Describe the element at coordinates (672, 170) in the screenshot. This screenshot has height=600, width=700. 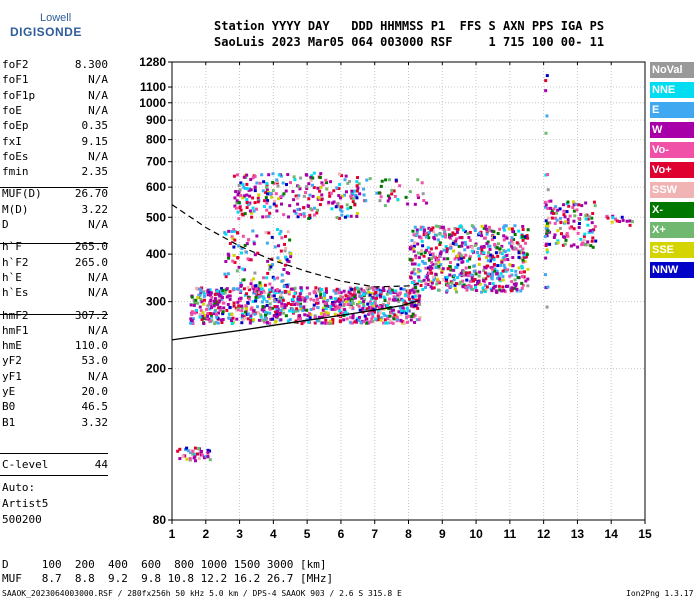
I see `legend-item: Vo+` at that location.